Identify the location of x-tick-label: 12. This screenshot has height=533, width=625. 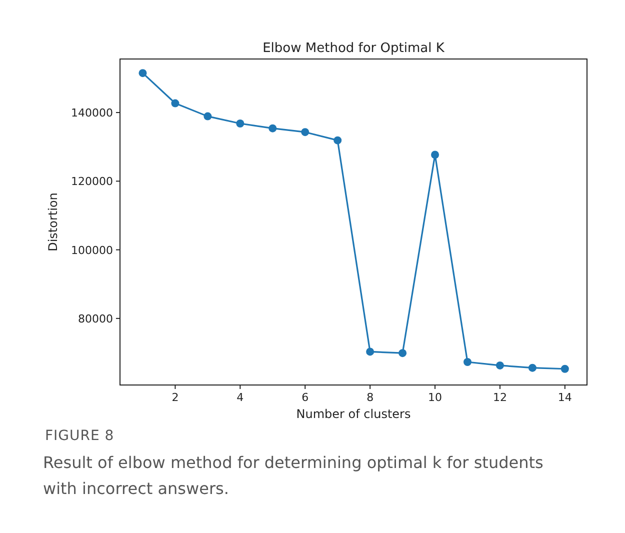
(499, 397).